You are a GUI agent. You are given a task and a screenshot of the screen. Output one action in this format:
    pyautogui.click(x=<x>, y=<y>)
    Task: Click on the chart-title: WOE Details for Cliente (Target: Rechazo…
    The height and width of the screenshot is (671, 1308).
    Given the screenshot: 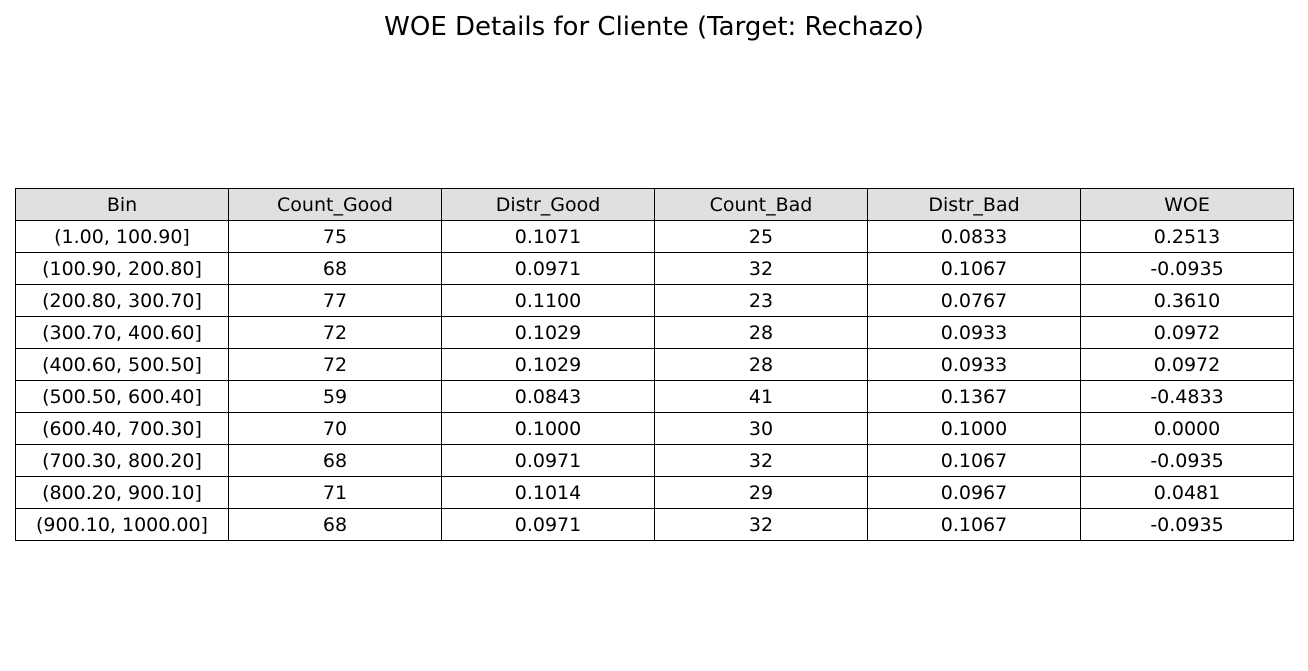 What is the action you would take?
    pyautogui.click(x=654, y=27)
    